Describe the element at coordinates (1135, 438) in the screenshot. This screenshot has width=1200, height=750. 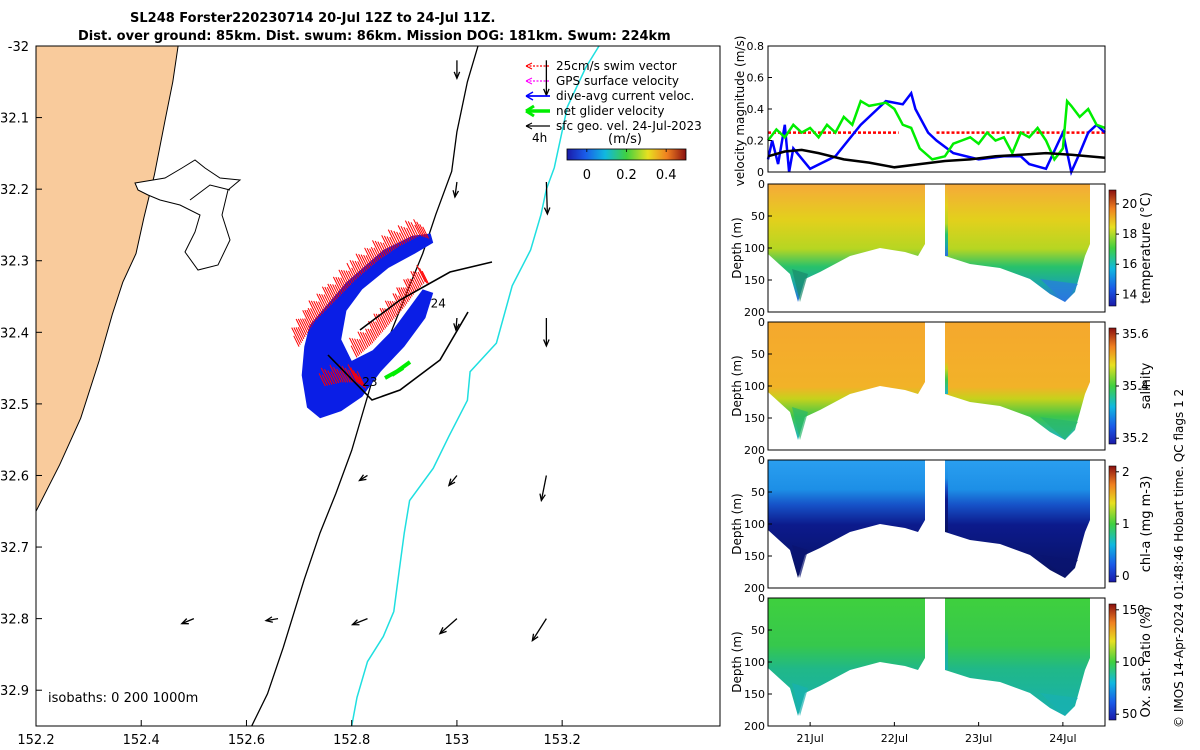
I see `section-colorbar-label: 35.2` at that location.